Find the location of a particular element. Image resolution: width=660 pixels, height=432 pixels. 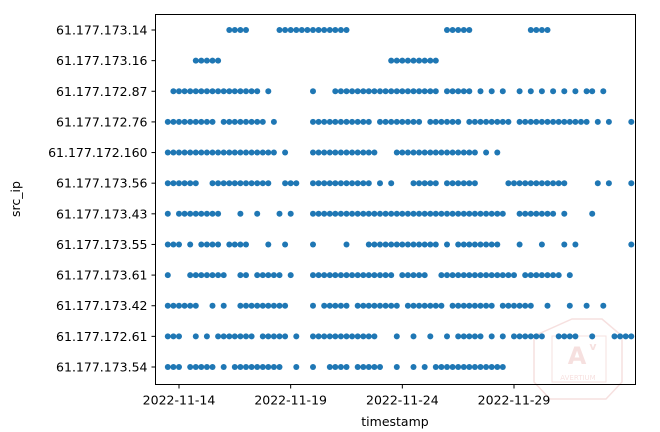

y-tick-label: 61.177.173.56 is located at coordinates (101, 183).